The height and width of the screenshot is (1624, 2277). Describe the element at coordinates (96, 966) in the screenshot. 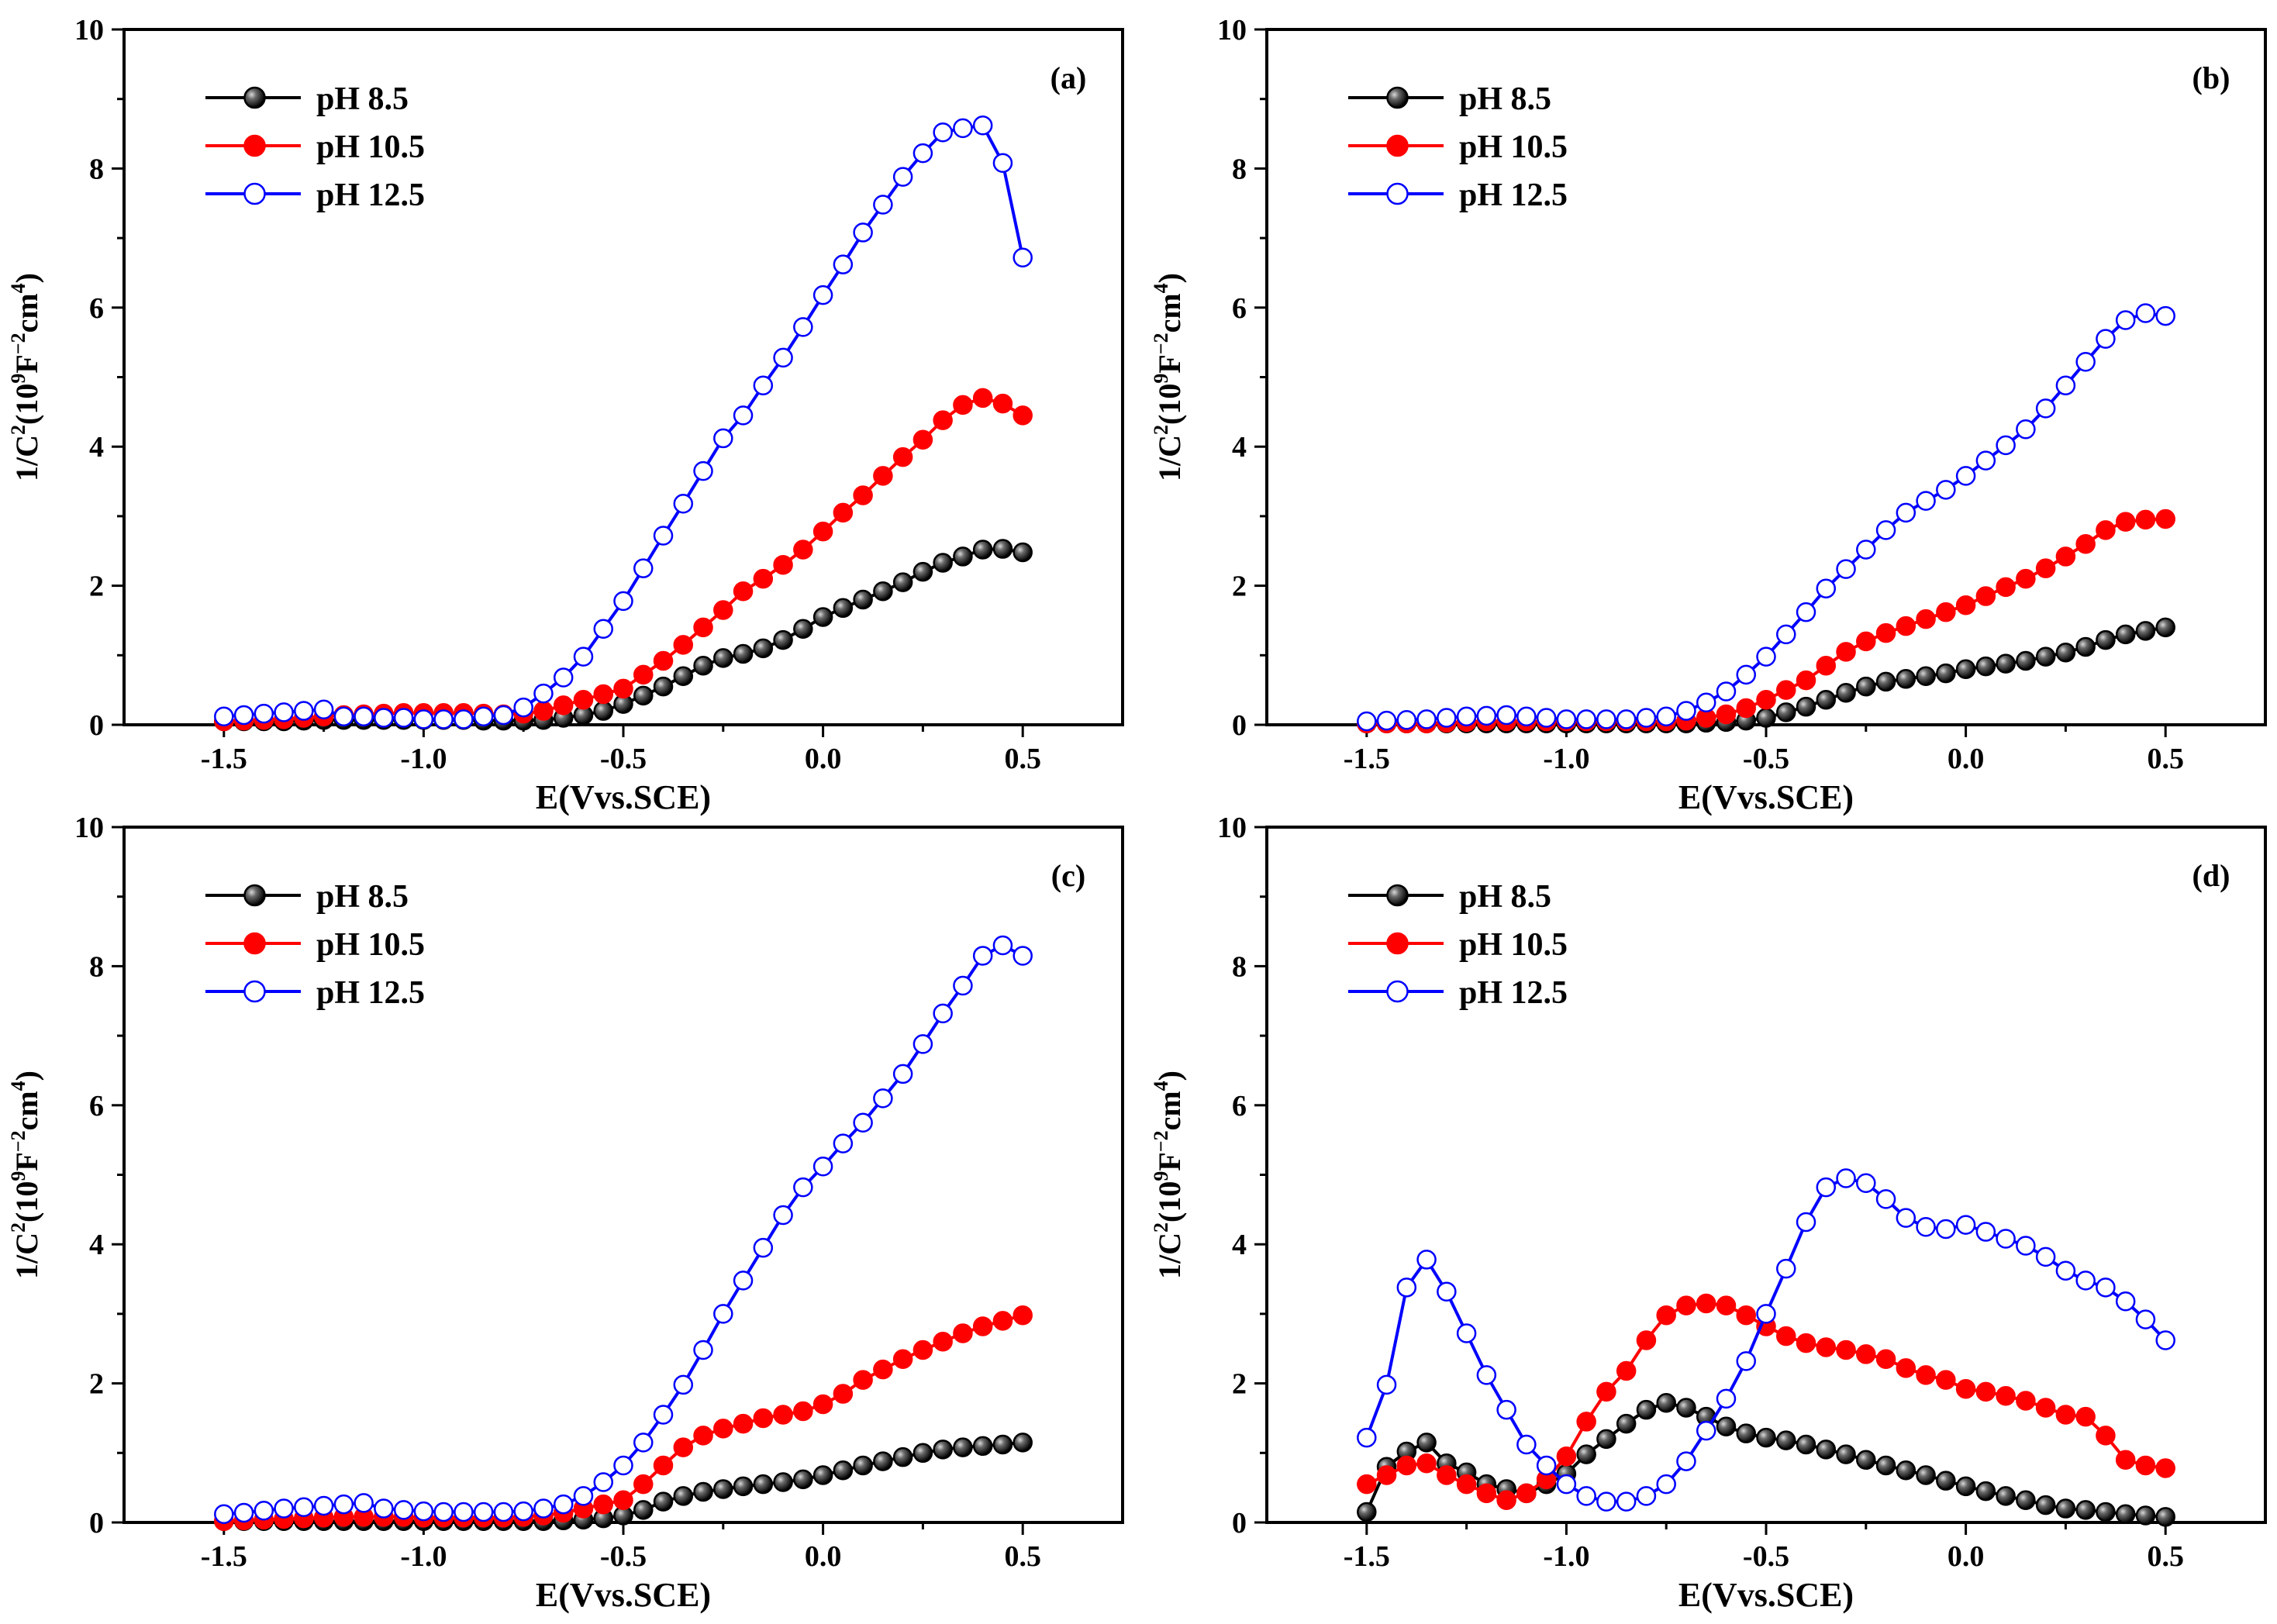

I see `y-tick-label: 8` at that location.